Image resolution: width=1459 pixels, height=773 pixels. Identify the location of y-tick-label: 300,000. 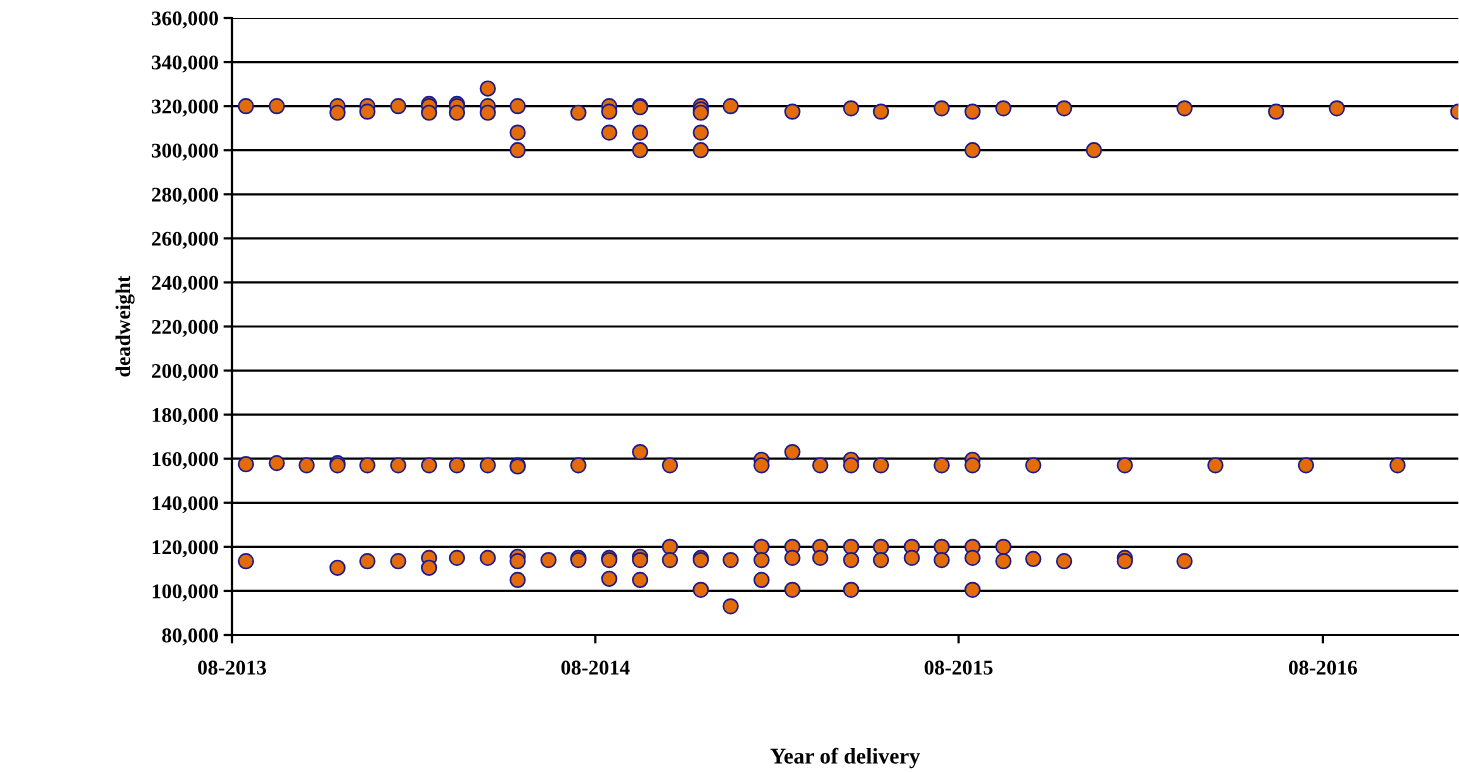
(185, 152).